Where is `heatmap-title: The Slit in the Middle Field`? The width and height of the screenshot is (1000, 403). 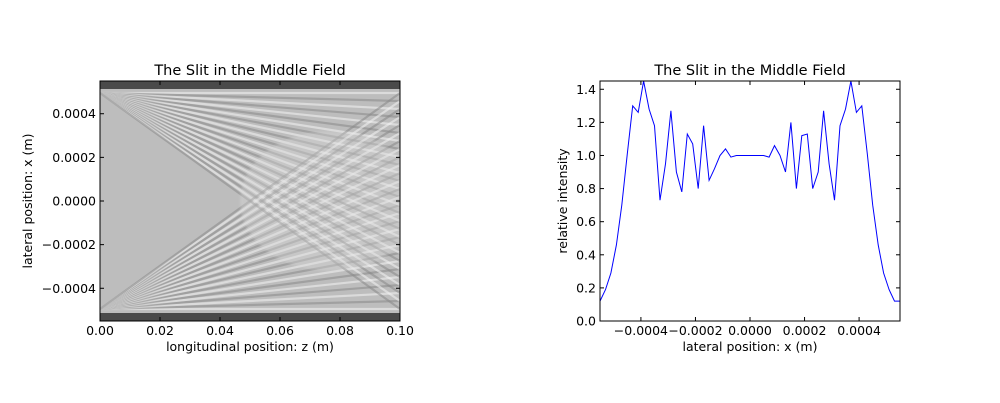
heatmap-title: The Slit in the Middle Field is located at coordinates (249, 71).